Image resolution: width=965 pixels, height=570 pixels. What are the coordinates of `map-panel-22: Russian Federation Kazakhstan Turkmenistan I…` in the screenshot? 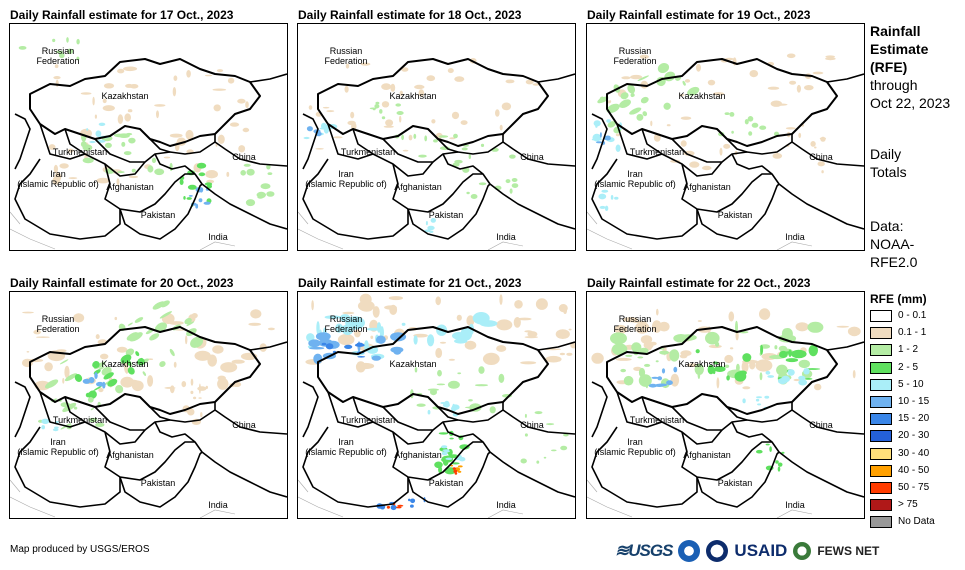 It's located at (725, 405).